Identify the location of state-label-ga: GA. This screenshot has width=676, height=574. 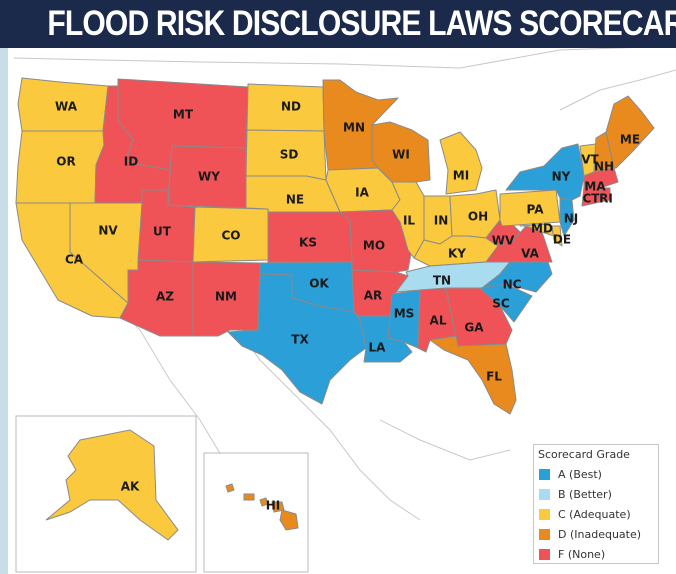
(474, 328).